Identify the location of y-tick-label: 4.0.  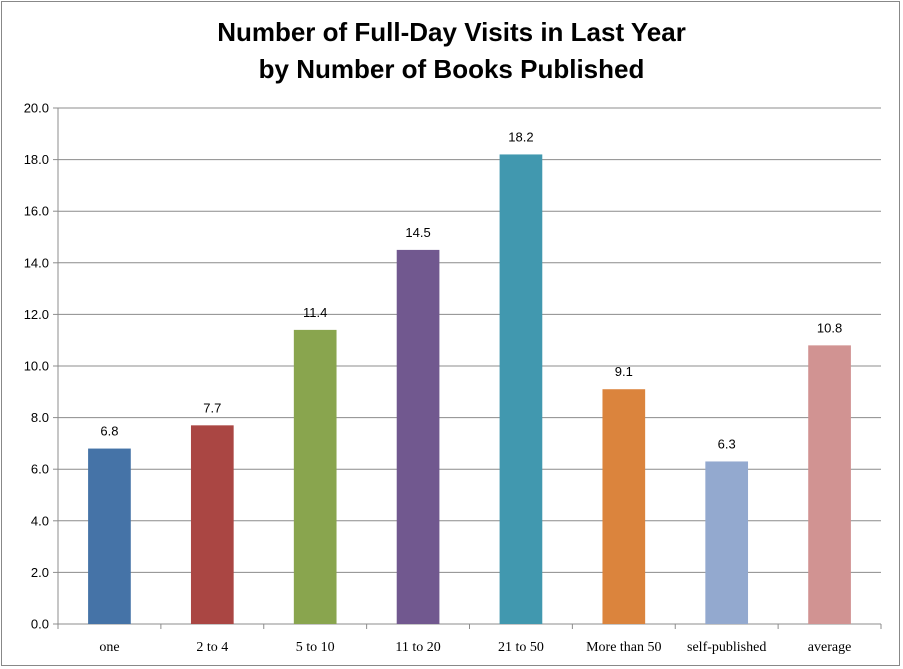
(40, 520).